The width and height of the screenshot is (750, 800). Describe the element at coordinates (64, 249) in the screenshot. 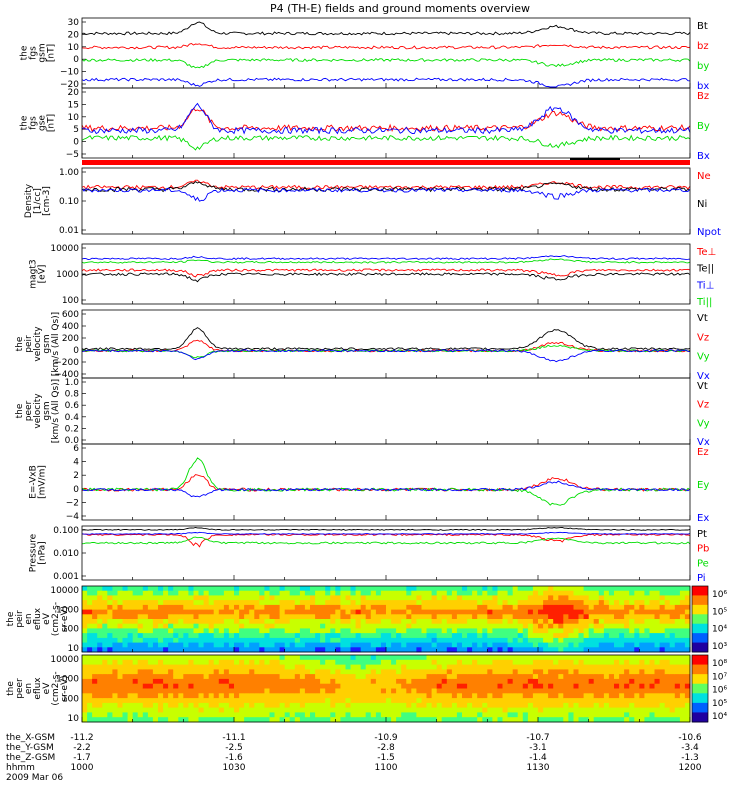

I see `ytick-label: 10000` at that location.